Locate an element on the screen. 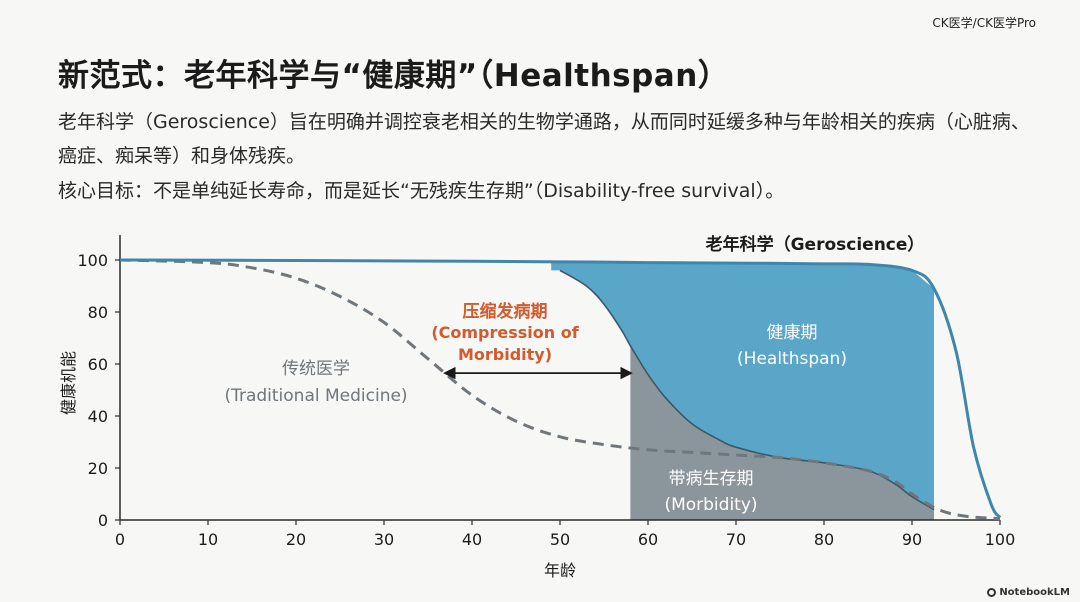 The height and width of the screenshot is (602, 1080). x-tick-label: 30 is located at coordinates (384, 539).